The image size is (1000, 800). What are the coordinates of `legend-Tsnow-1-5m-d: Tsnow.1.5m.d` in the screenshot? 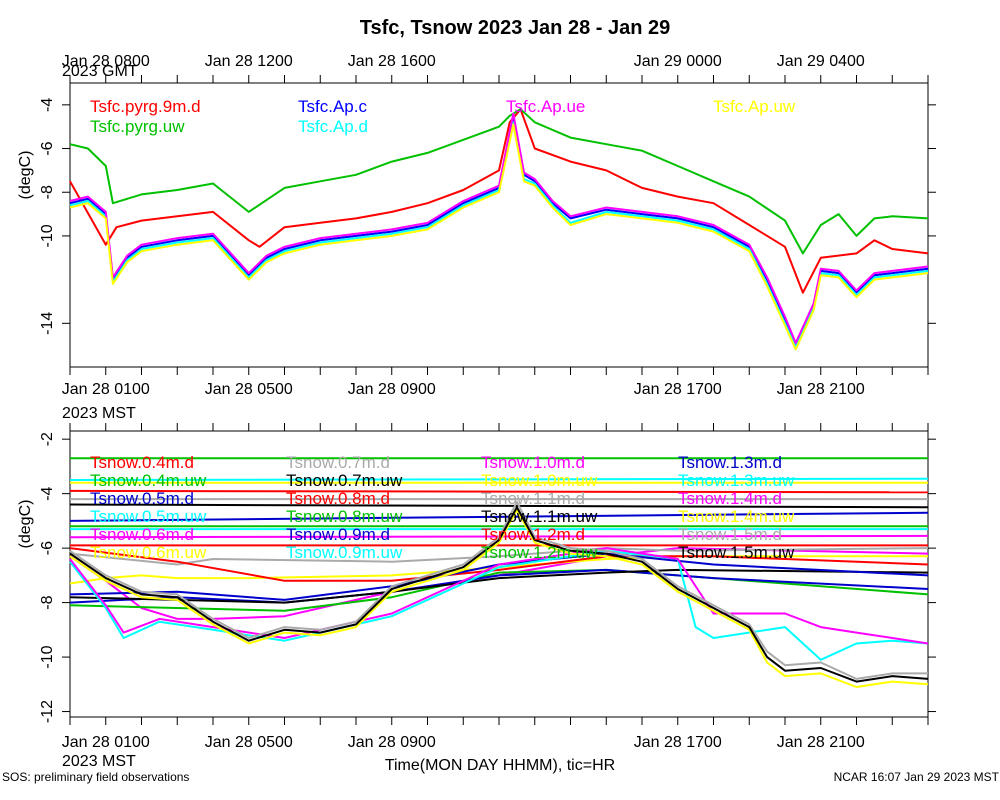 It's located at (730, 534).